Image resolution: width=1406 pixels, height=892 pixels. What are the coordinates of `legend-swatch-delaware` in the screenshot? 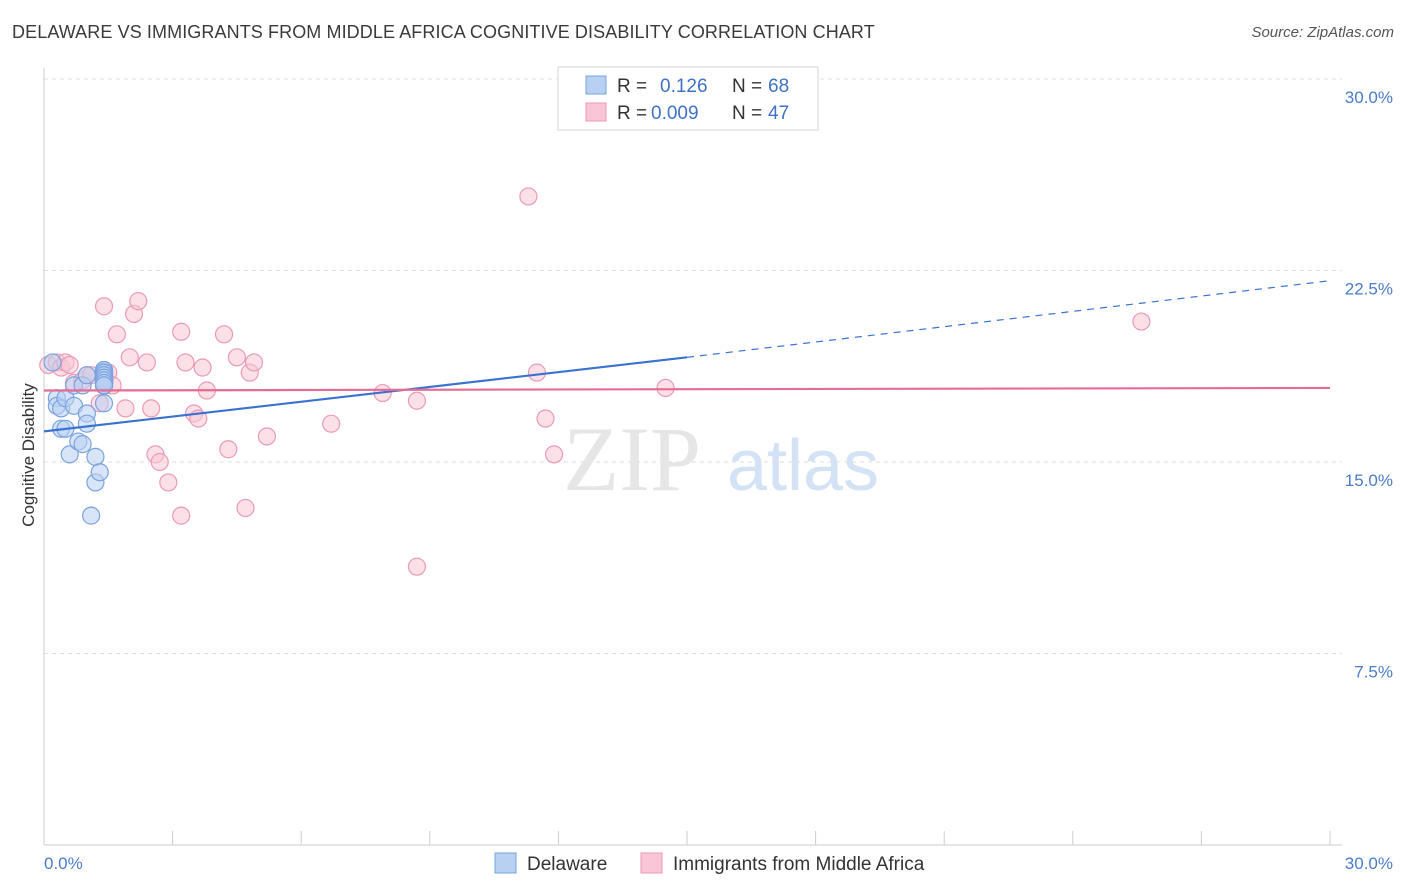 It's located at (596, 85).